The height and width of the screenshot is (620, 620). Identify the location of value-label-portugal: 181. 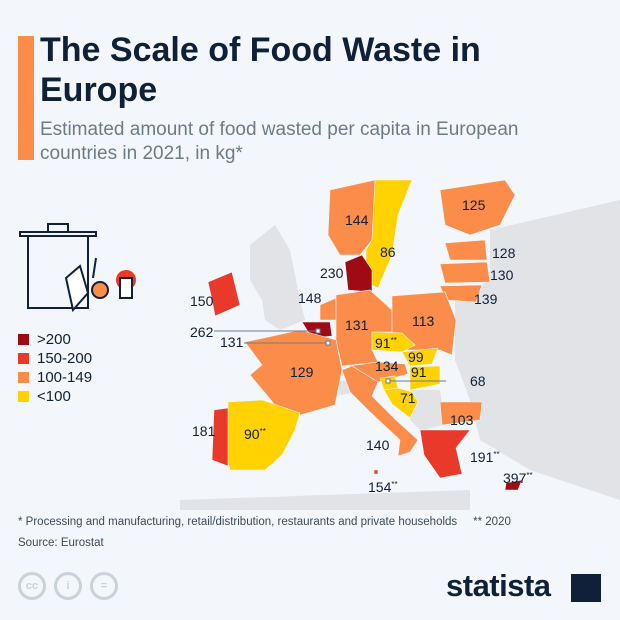
(204, 431).